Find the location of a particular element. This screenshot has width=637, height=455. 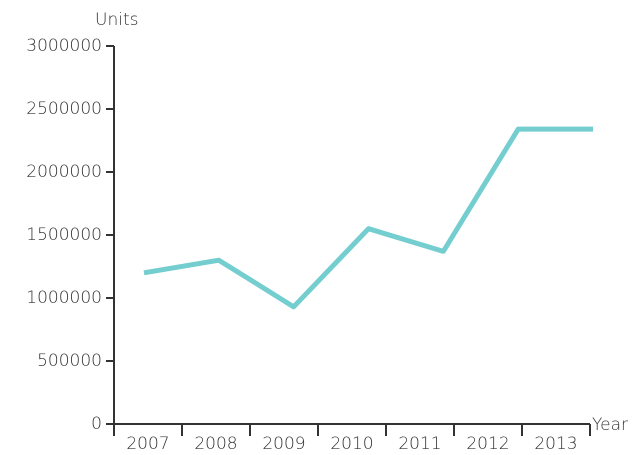

x-tick-label: 2009 is located at coordinates (283, 444).